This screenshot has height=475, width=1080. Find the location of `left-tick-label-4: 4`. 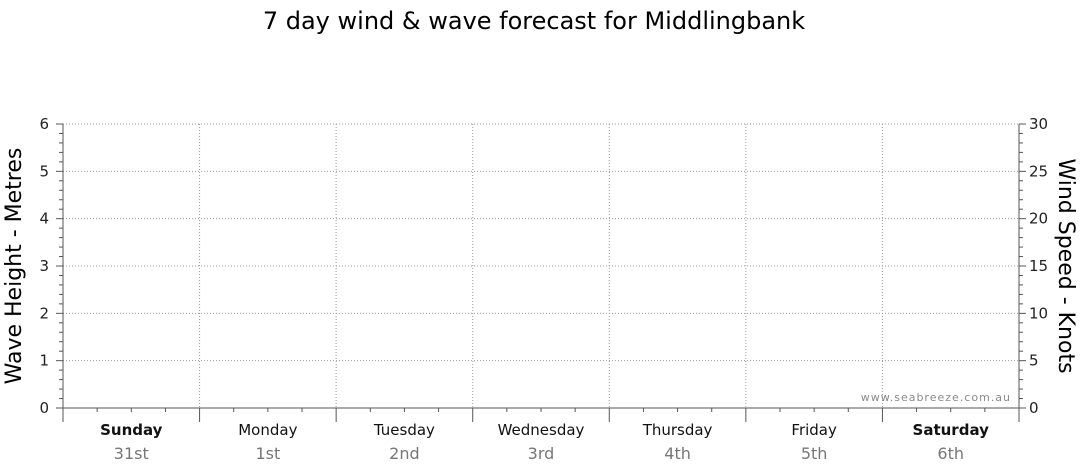

left-tick-label-4: 4 is located at coordinates (44, 219).